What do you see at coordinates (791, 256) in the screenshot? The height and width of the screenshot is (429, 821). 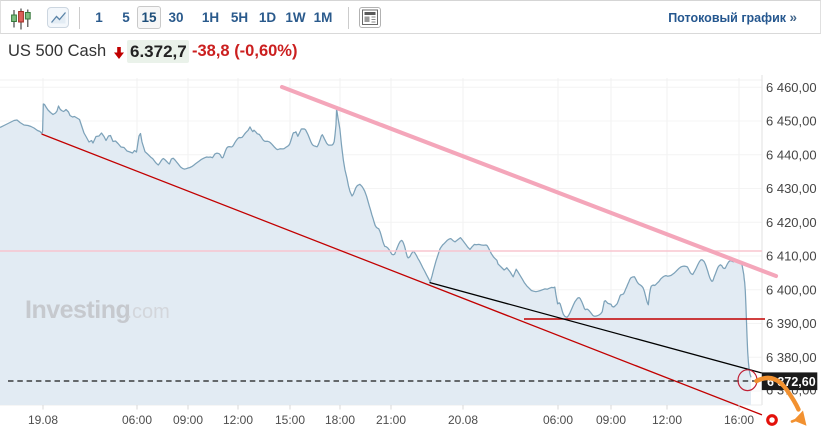 I see `svg-text: 6 410,00` at bounding box center [791, 256].